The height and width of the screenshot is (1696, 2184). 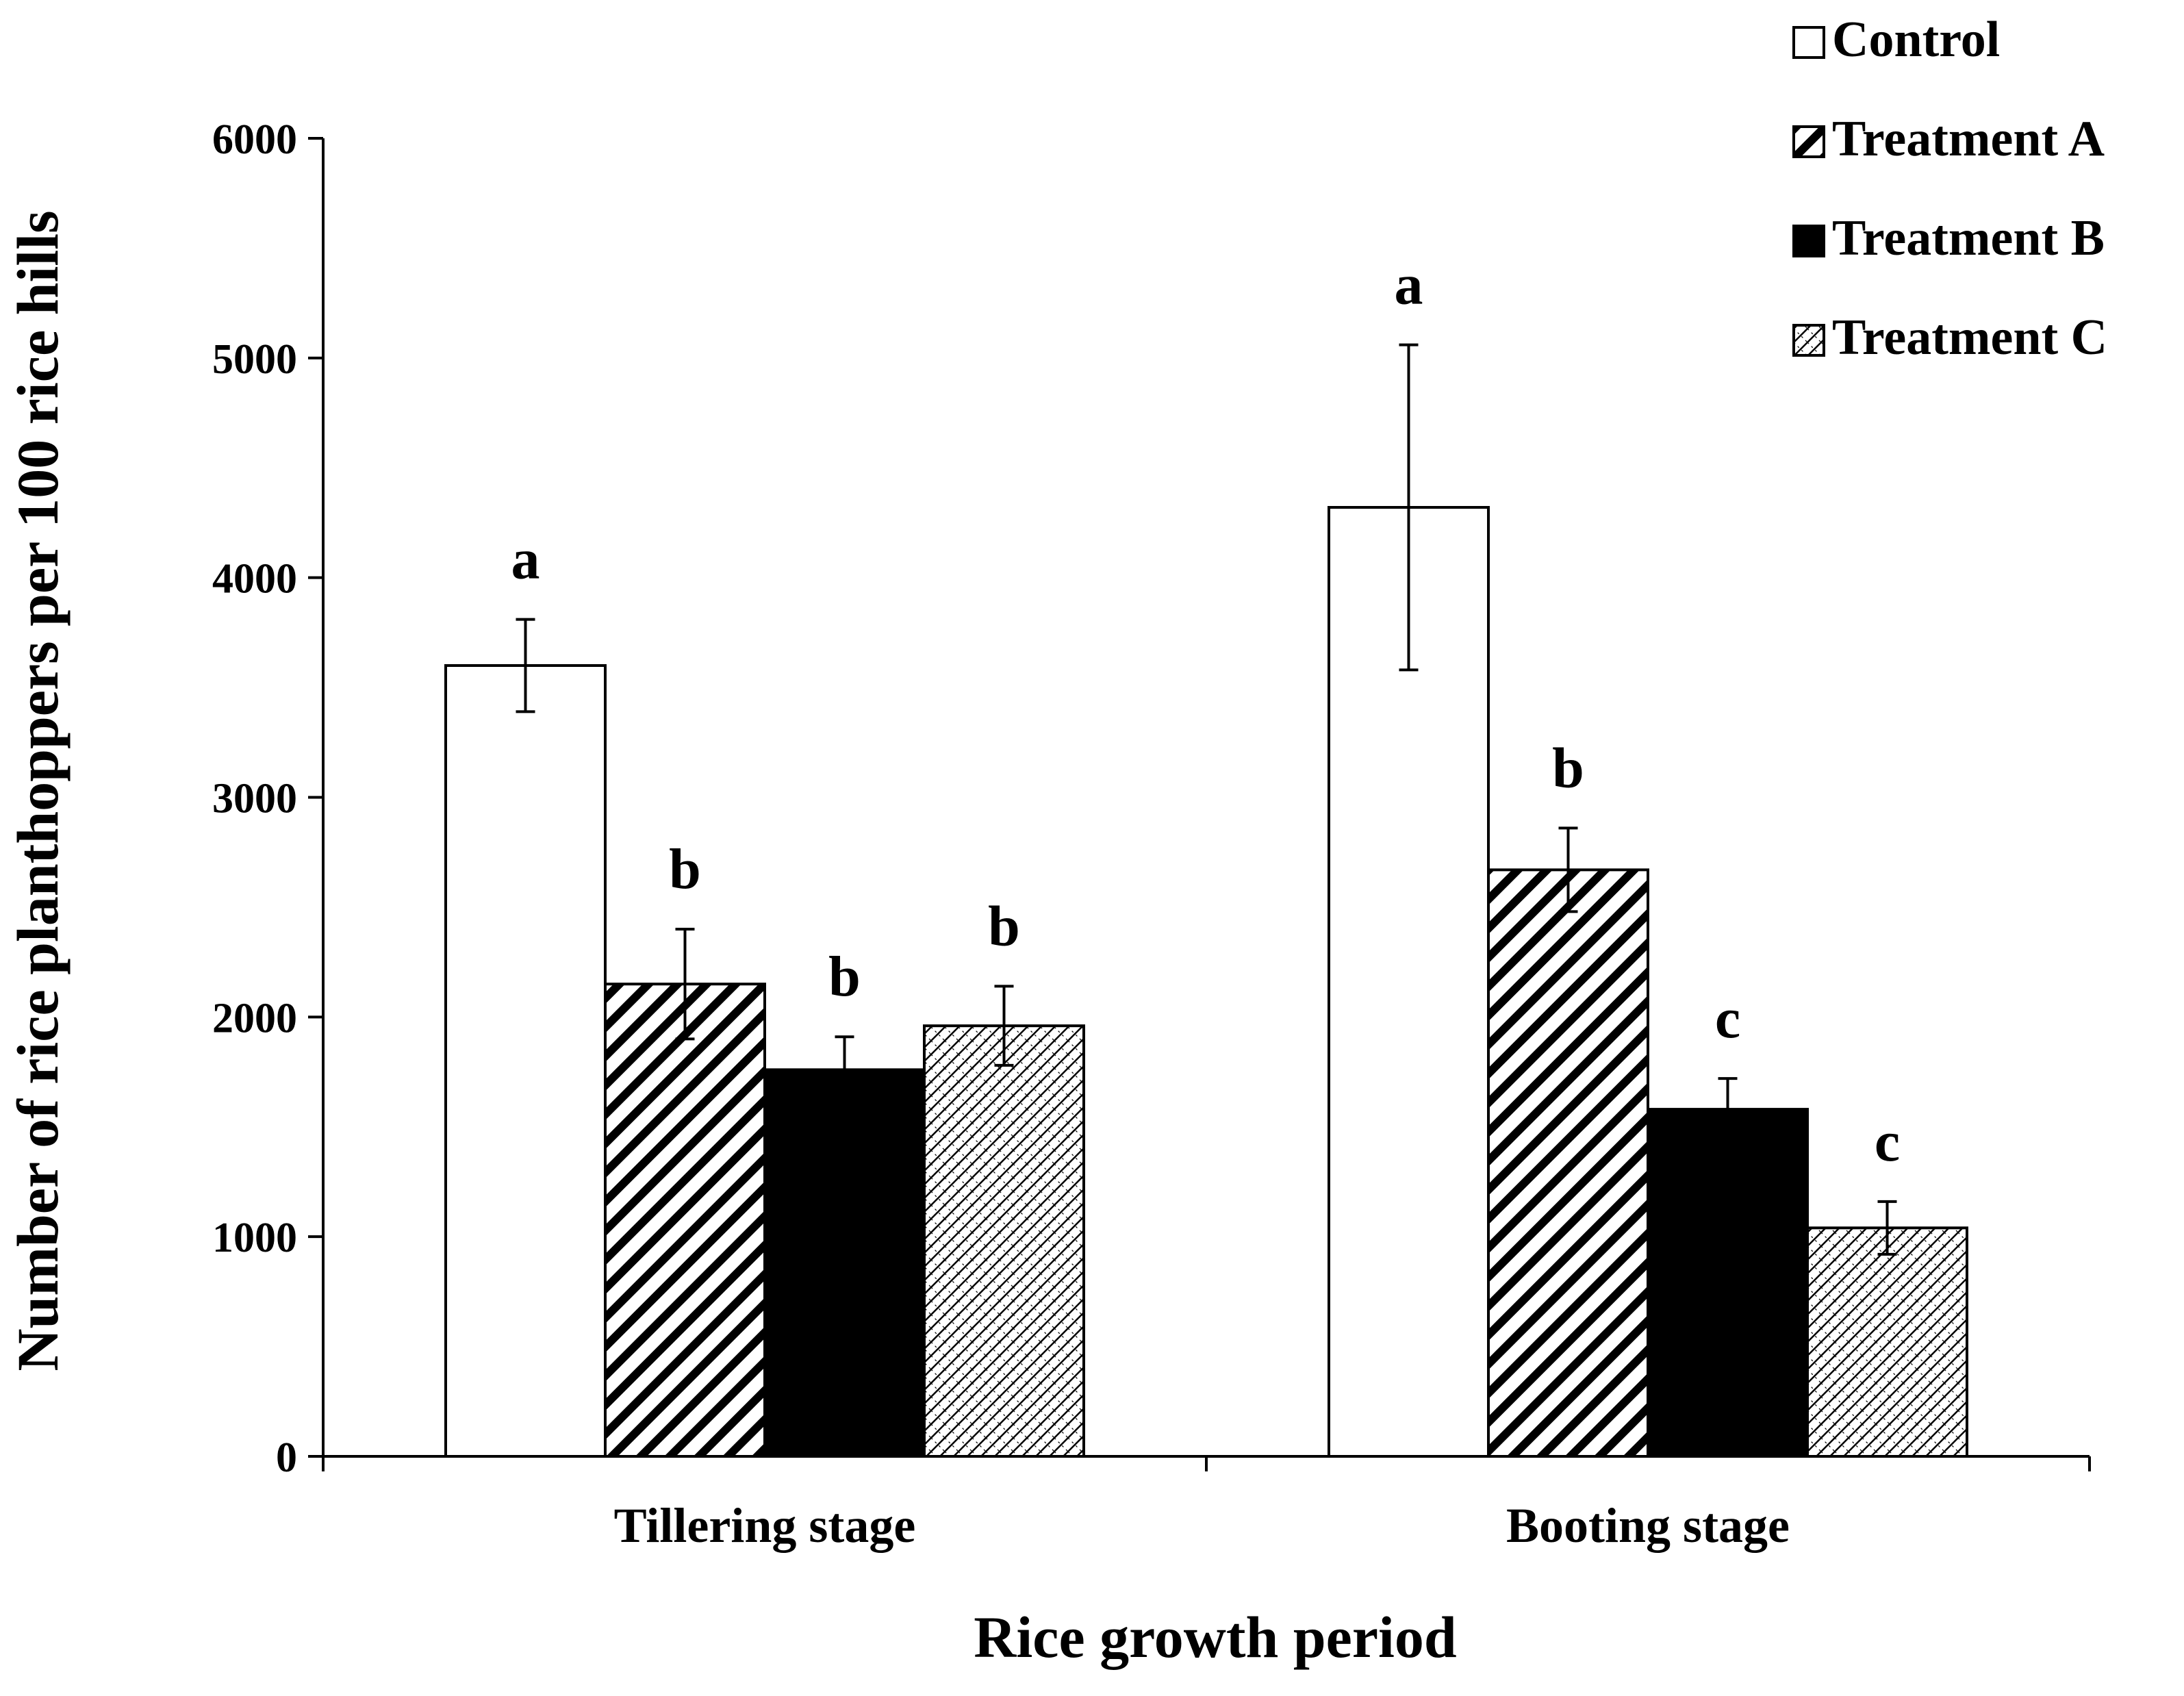 What do you see at coordinates (1648, 1526) in the screenshot?
I see `x-category-label: Booting stage` at bounding box center [1648, 1526].